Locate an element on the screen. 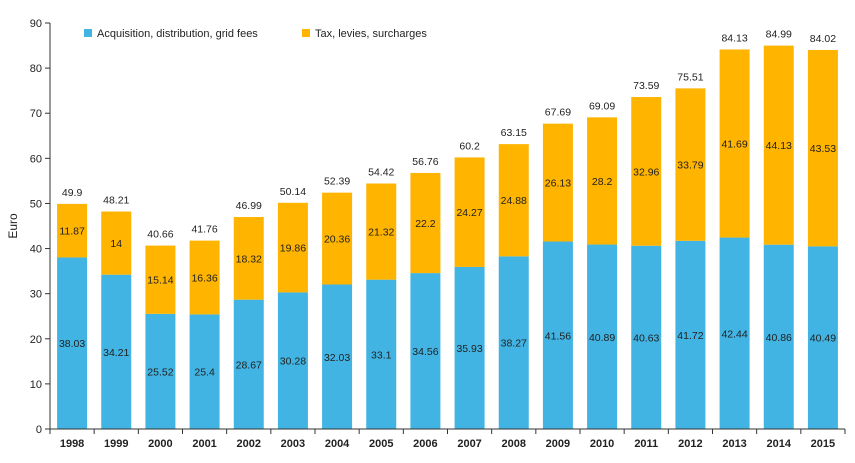 The image size is (855, 463). data-label-series-2-2002: 18.32 is located at coordinates (249, 259).